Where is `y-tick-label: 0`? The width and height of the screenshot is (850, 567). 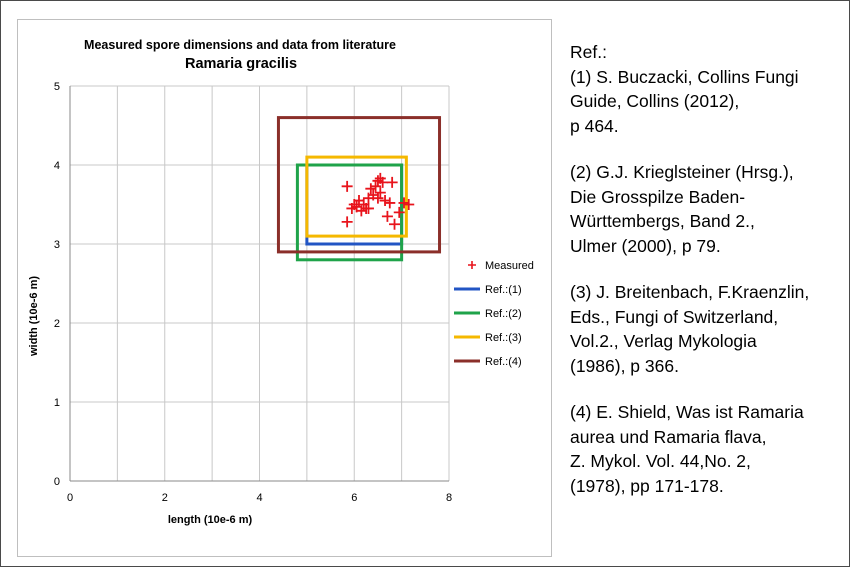 y-tick-label: 0 is located at coordinates (57, 482).